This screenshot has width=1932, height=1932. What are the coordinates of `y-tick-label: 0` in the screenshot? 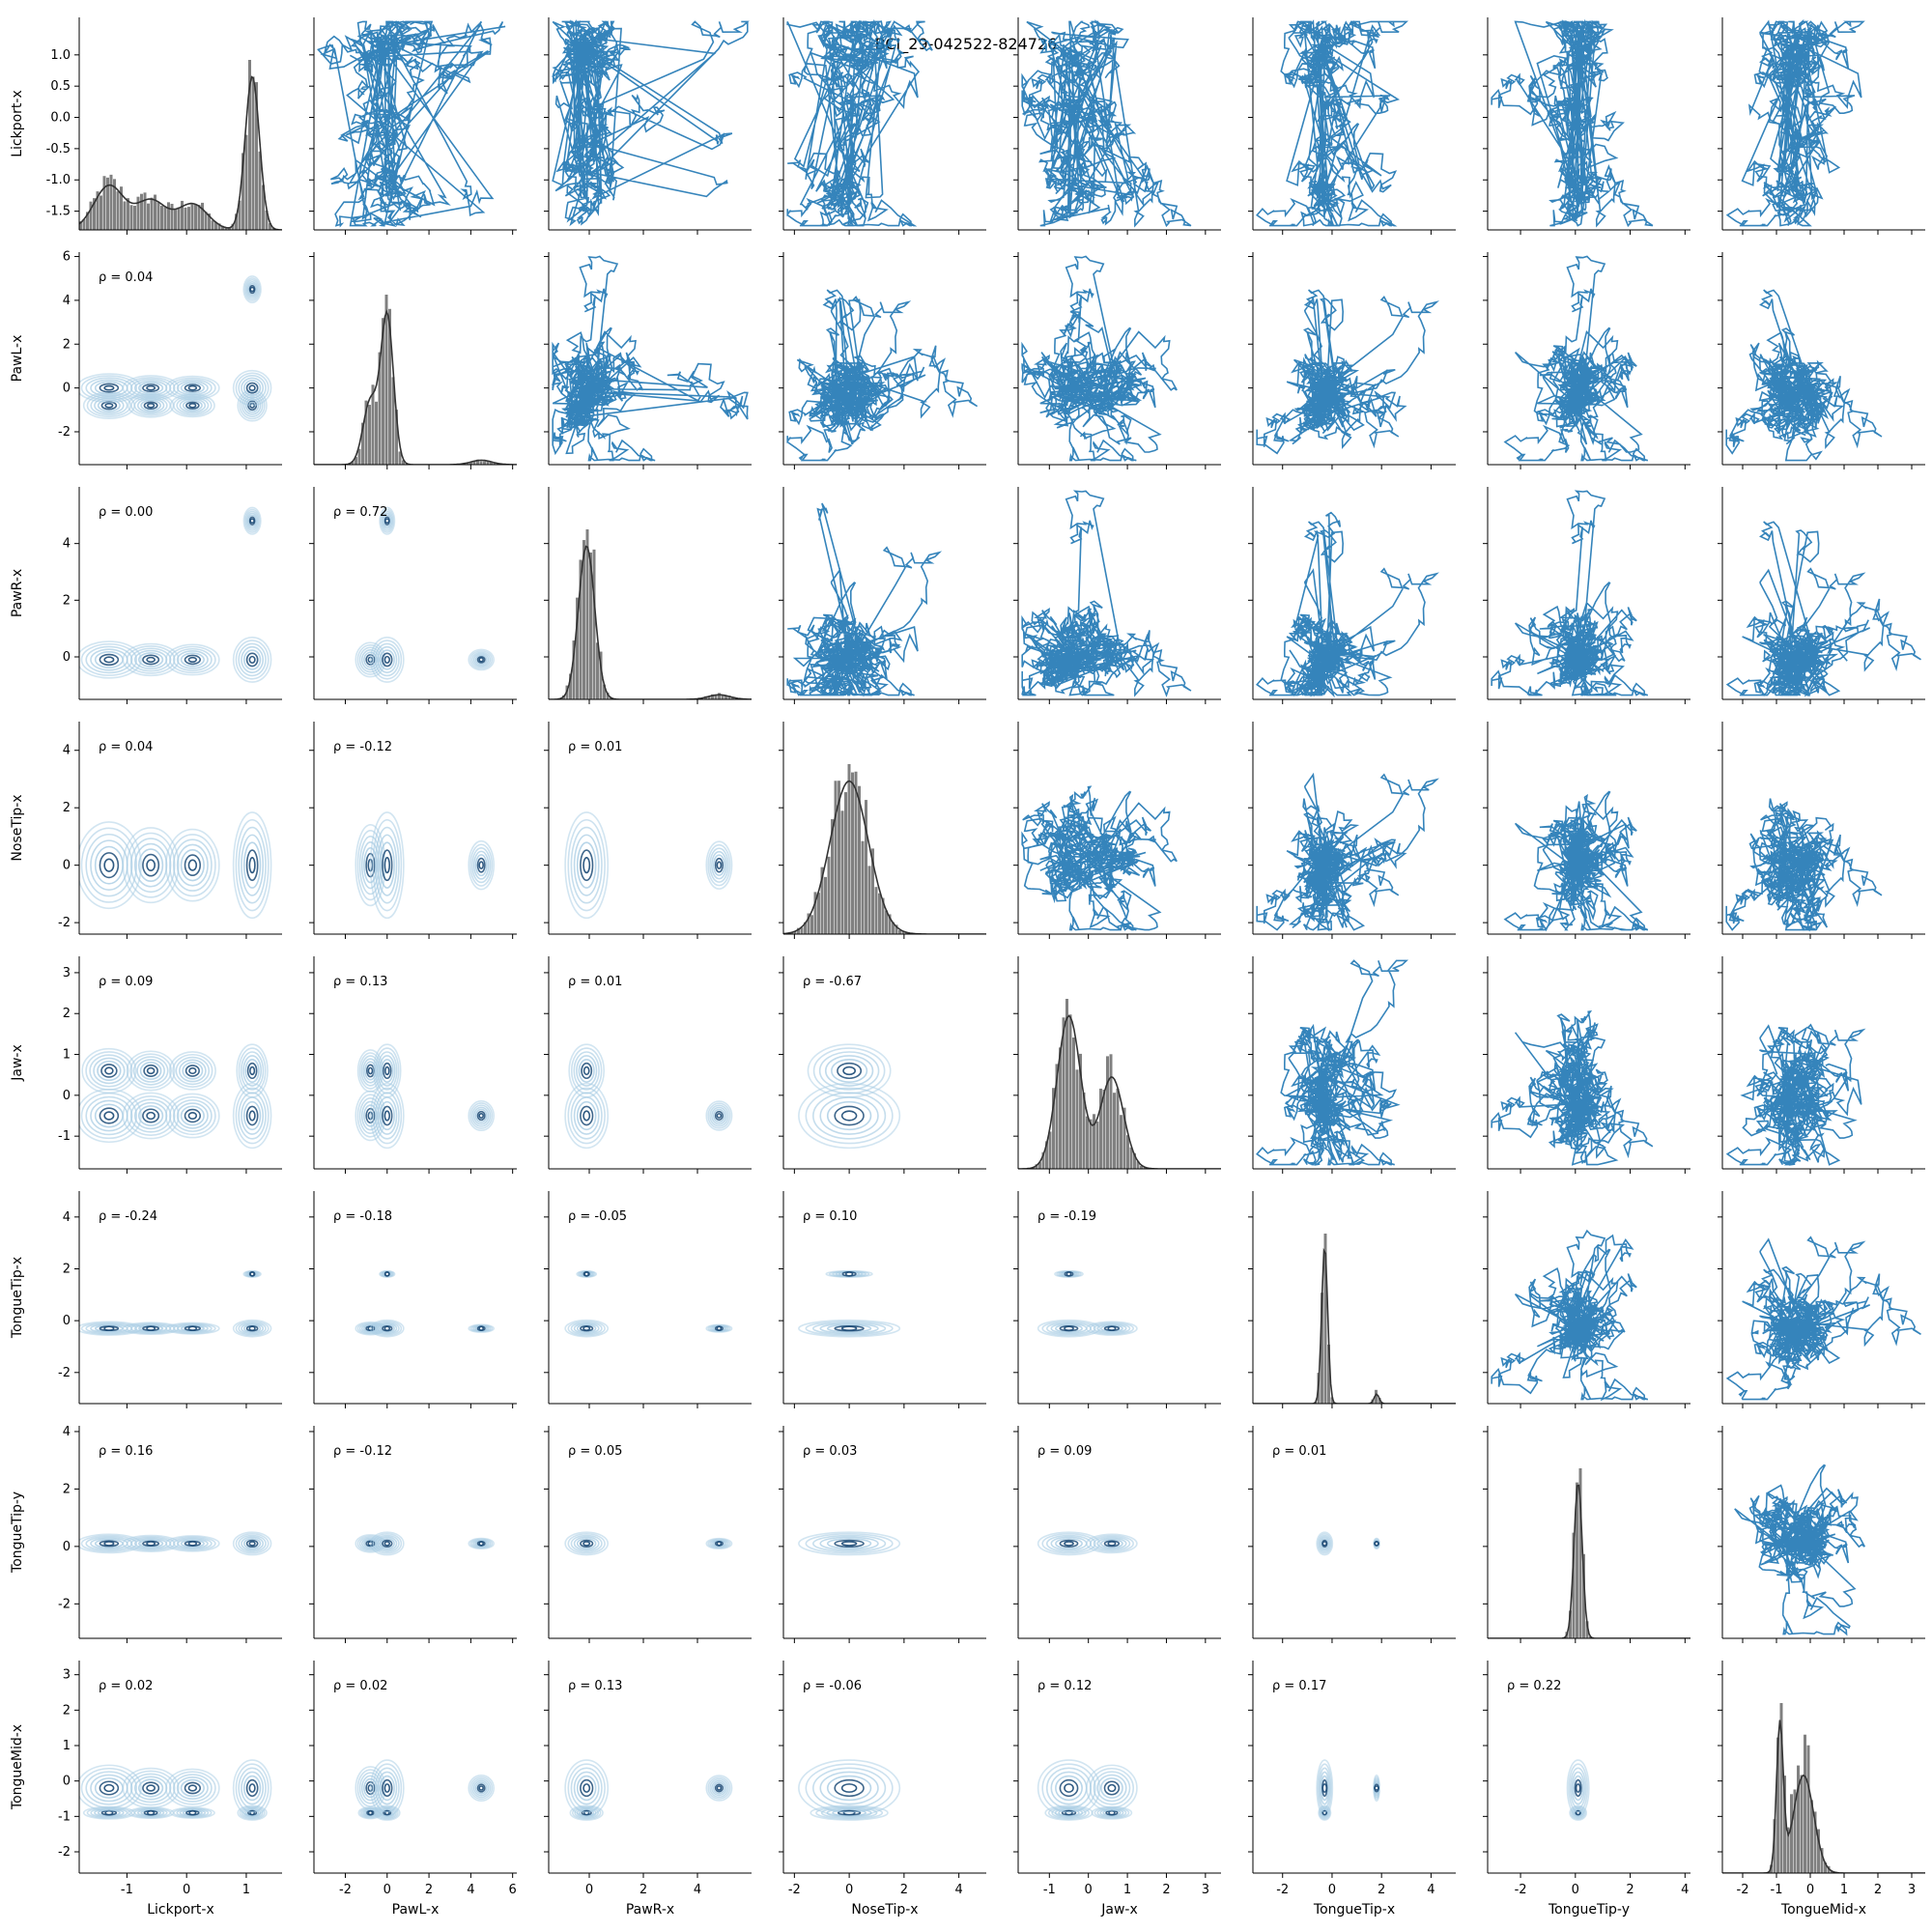 It's located at (67, 657).